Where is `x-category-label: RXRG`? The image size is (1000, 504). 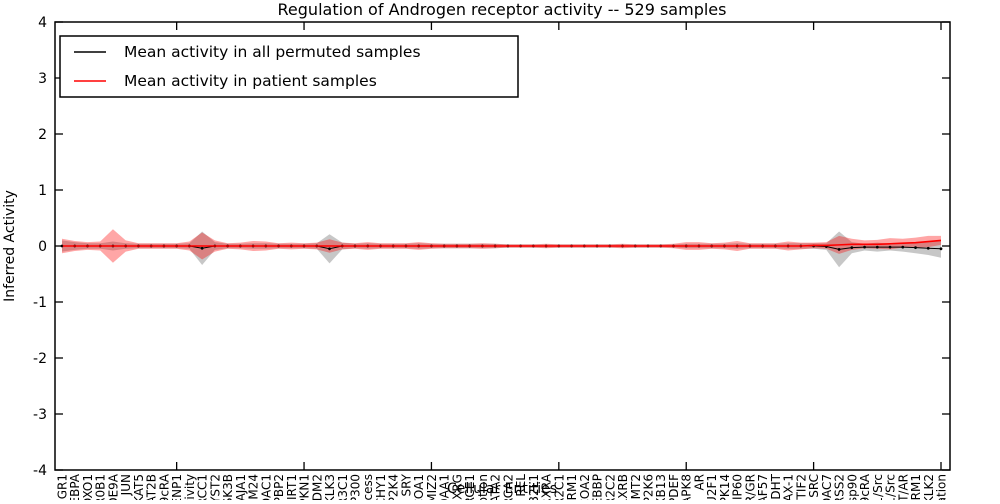
x-category-label: RXRG is located at coordinates (457, 487).